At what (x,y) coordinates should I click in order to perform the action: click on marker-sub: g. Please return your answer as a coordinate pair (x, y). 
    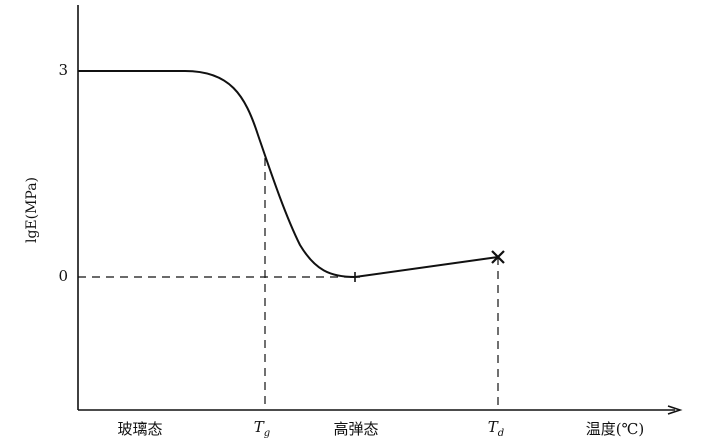
    Looking at the image, I should click on (267, 433).